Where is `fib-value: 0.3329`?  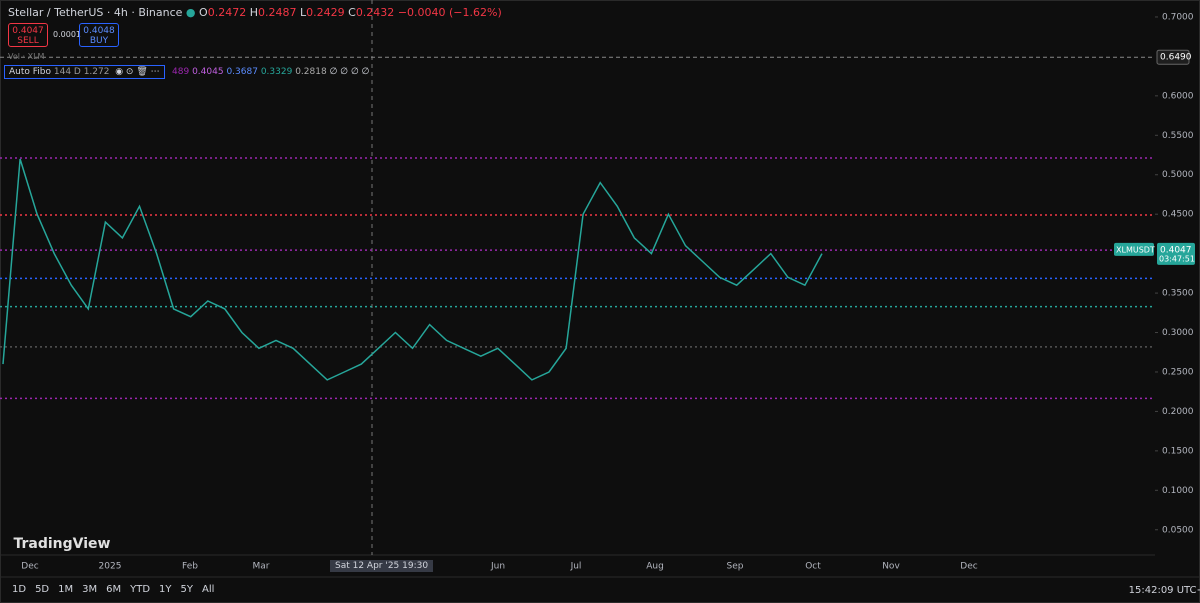 fib-value: 0.3329 is located at coordinates (276, 72).